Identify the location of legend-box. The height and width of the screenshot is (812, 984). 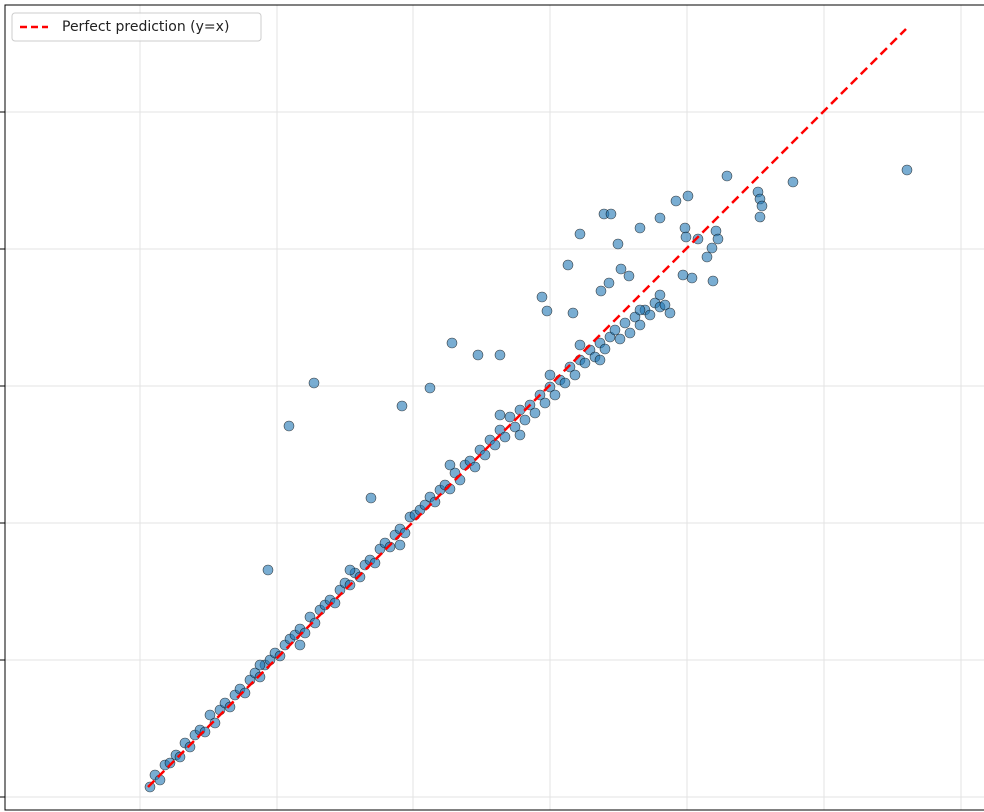
(136, 27).